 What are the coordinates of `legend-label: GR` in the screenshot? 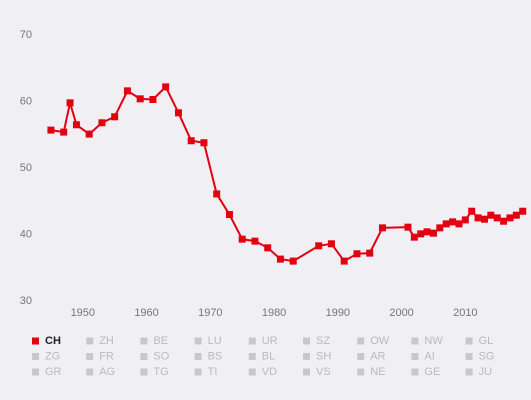 It's located at (53, 372).